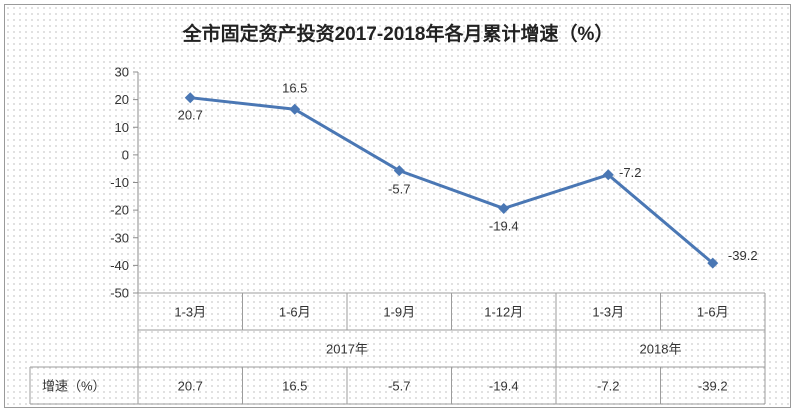 The image size is (797, 414). I want to click on y-tick-label: -40, so click(119, 265).